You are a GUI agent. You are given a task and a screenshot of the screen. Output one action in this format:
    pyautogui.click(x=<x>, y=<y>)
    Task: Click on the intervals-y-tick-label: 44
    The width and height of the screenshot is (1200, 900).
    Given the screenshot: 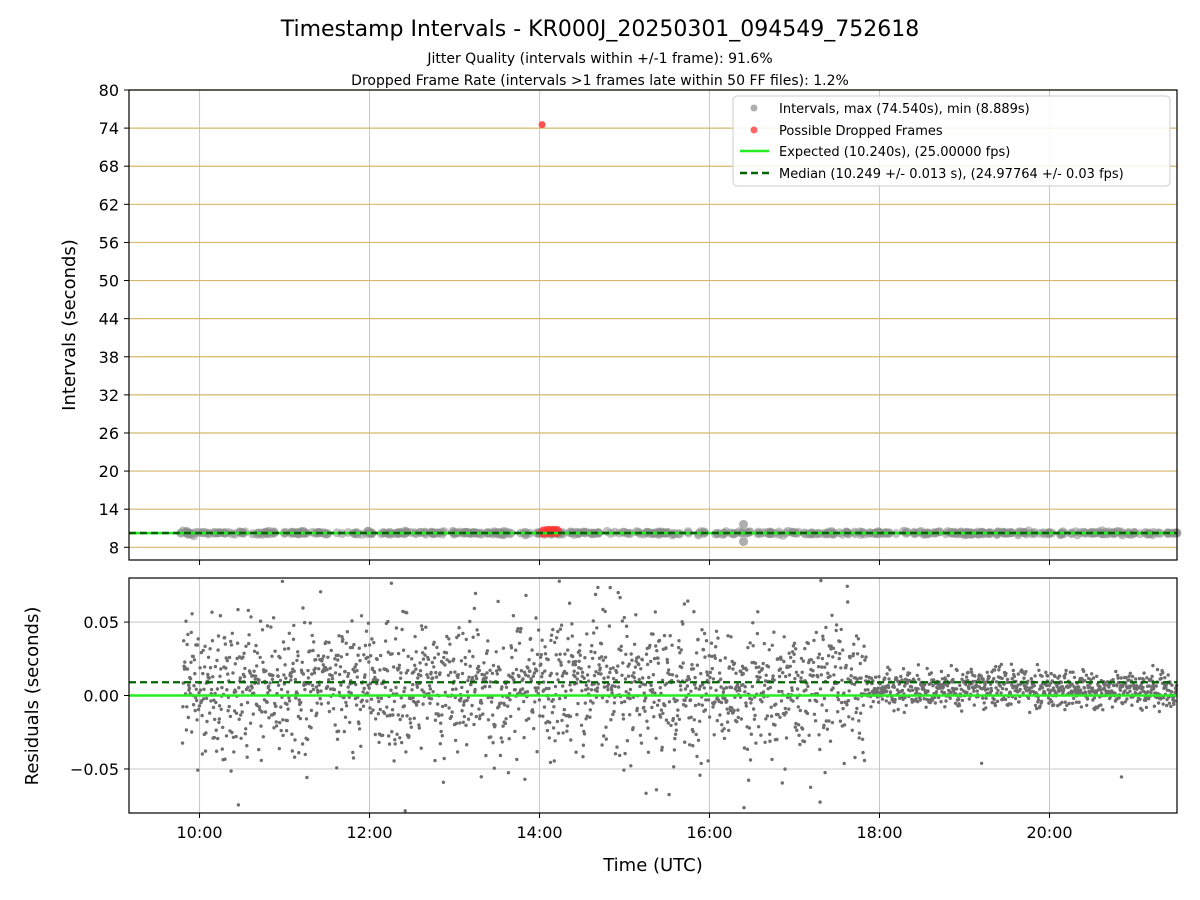 What is the action you would take?
    pyautogui.click(x=109, y=319)
    